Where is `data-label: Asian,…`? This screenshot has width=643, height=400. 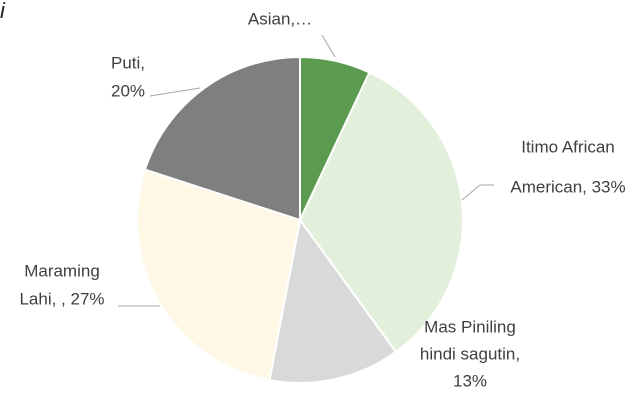
data-label: Asian,… is located at coordinates (280, 18).